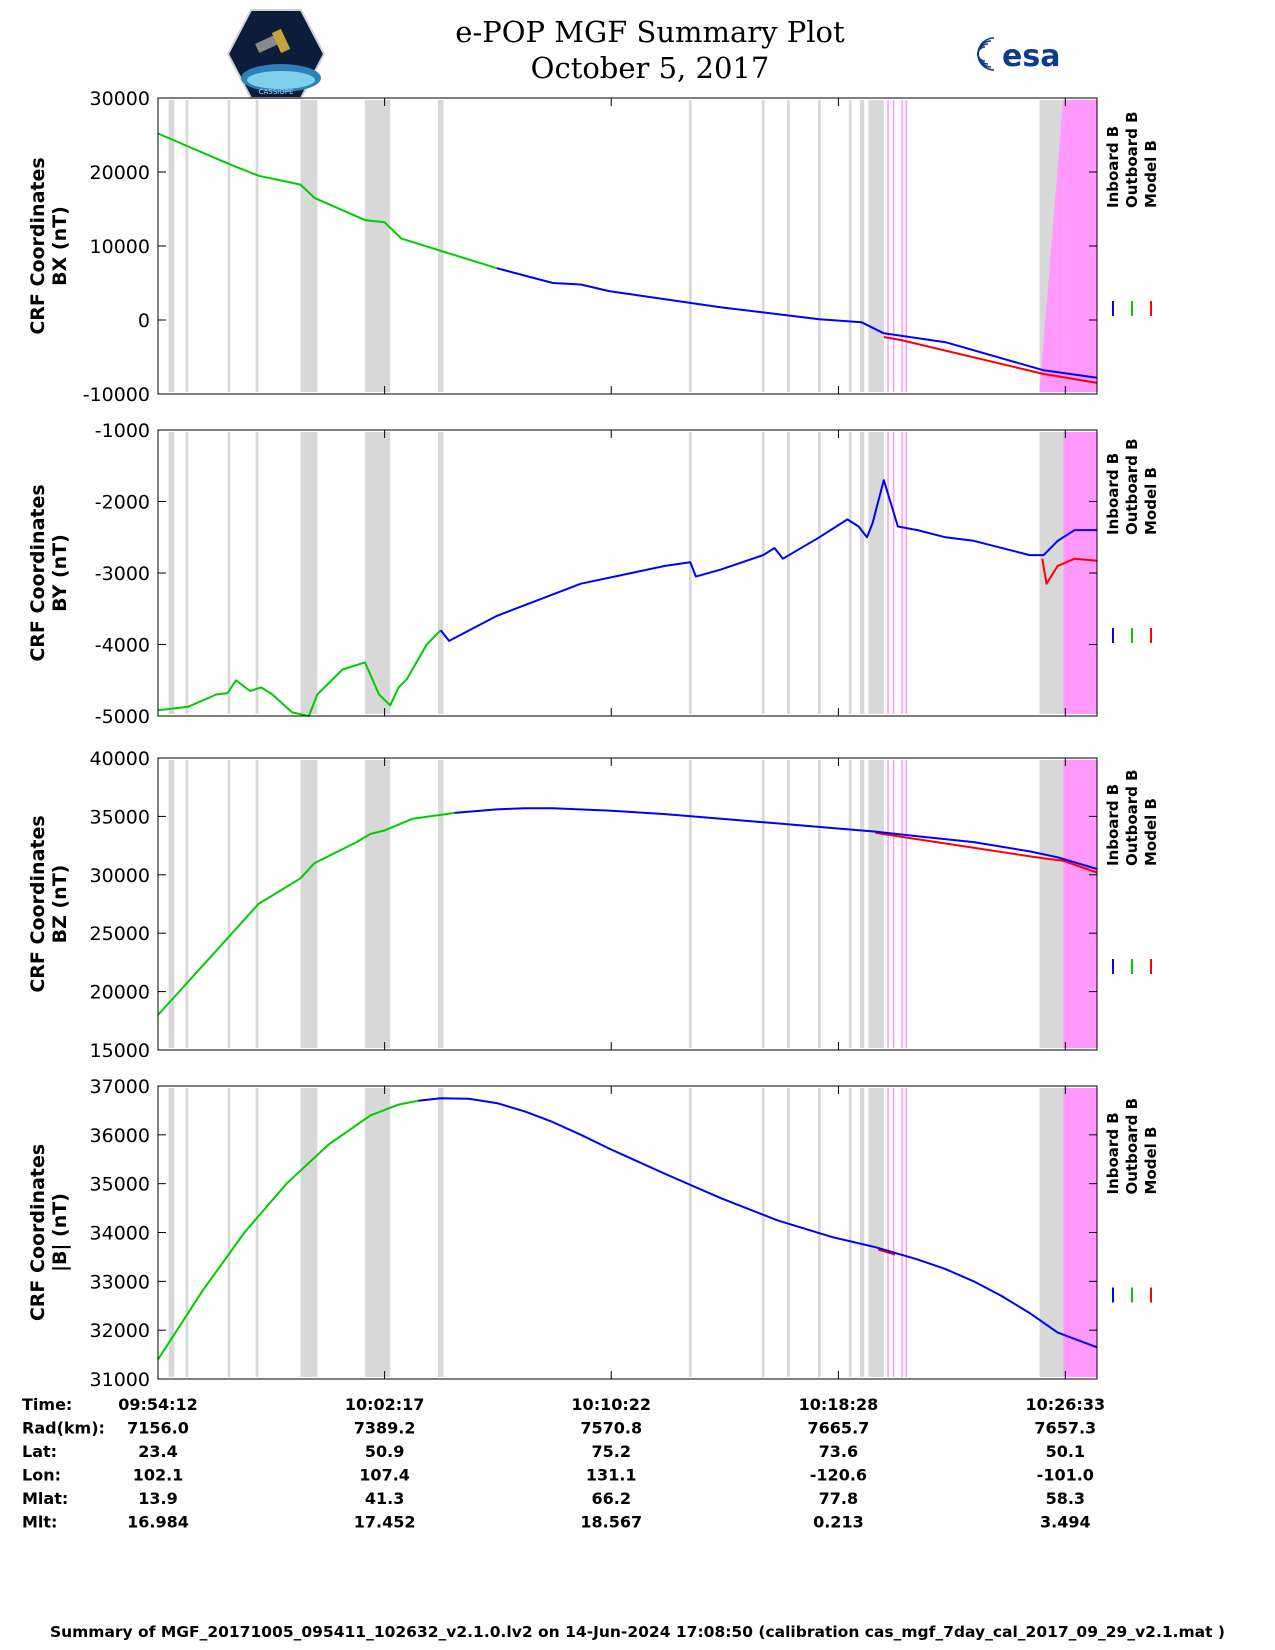  What do you see at coordinates (838, 1451) in the screenshot?
I see `ephemeris-value: 73.6` at bounding box center [838, 1451].